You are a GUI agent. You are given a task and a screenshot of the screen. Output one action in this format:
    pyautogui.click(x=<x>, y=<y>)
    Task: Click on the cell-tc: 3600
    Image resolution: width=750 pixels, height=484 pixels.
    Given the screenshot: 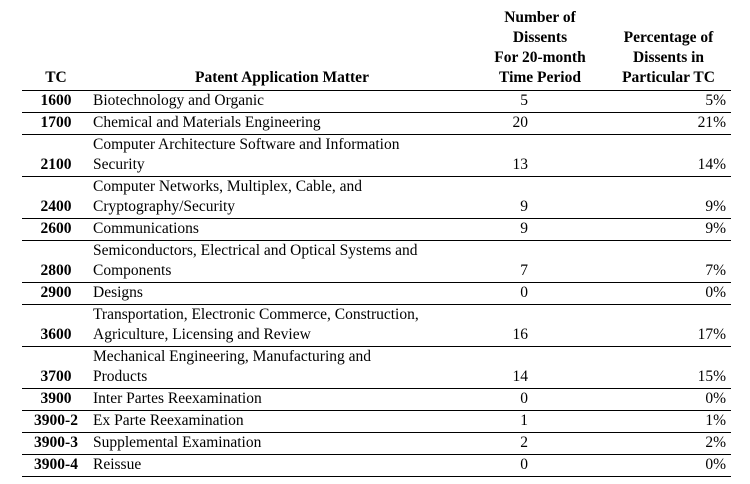 What is the action you would take?
    pyautogui.click(x=56, y=325)
    